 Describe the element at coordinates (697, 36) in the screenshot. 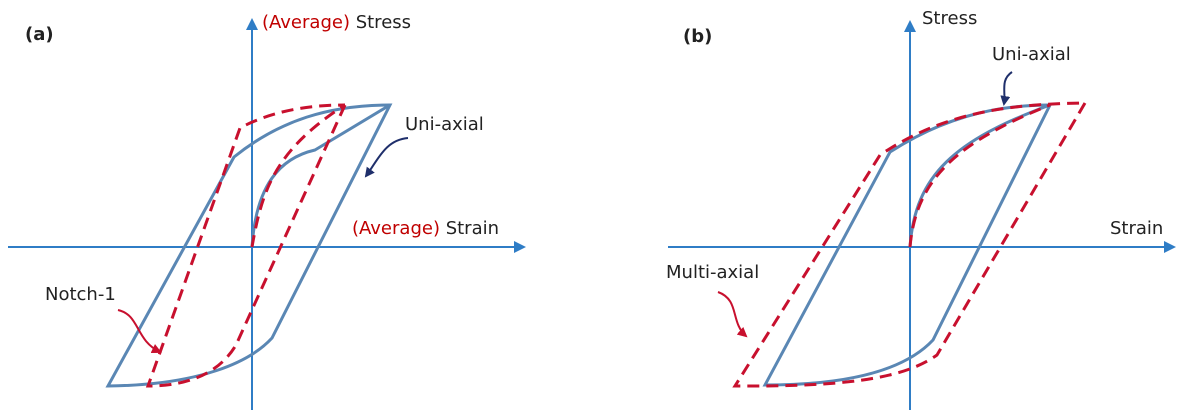

I see `panel-label: (b)` at that location.